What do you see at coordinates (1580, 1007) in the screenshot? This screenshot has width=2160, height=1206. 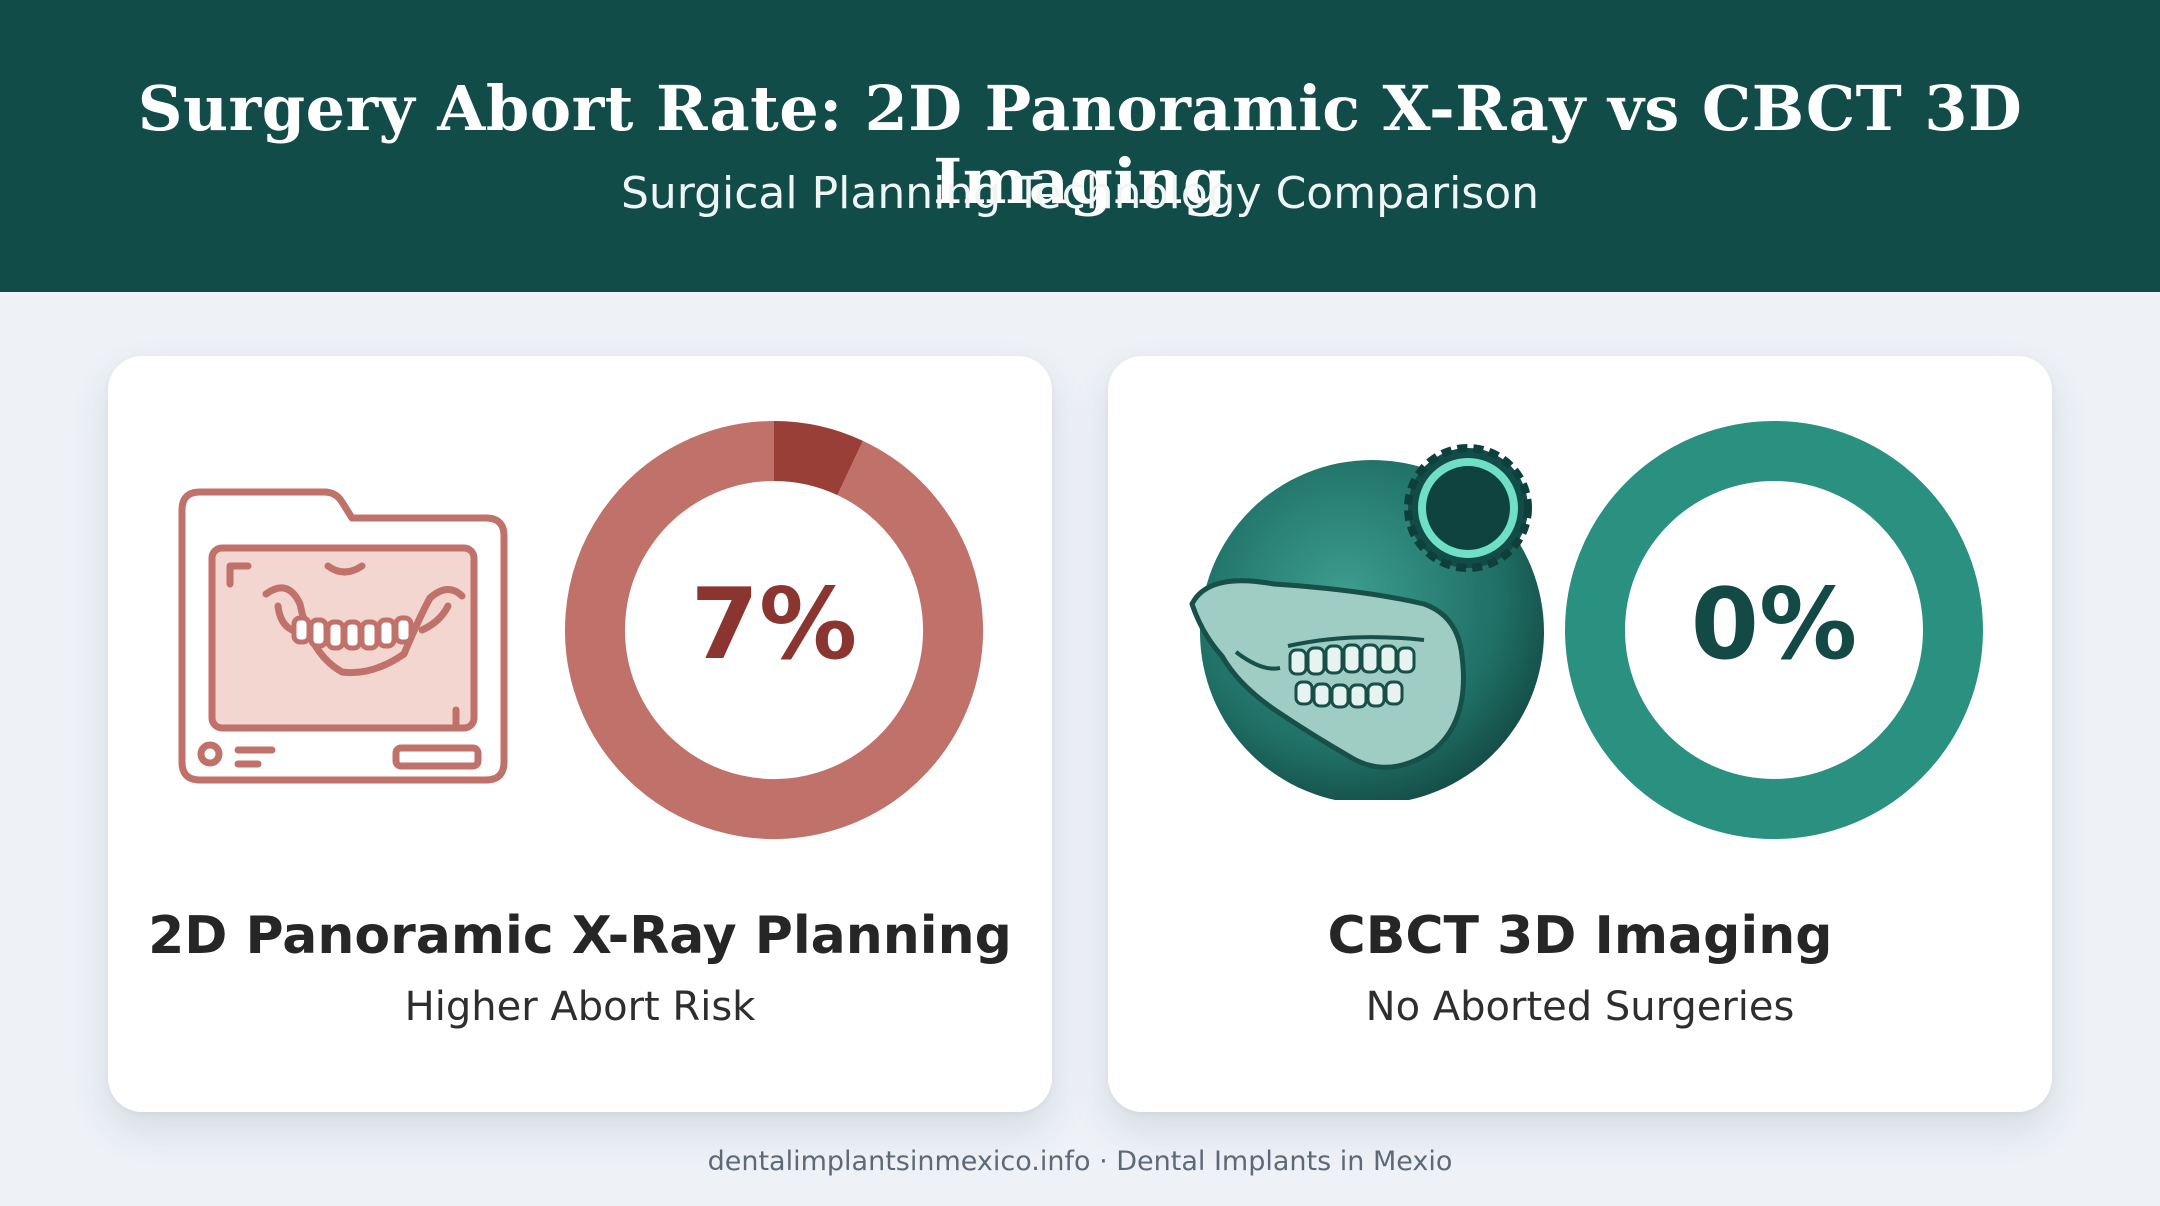 I see `card-subtitle-cbct: No Aborted Surgeries` at bounding box center [1580, 1007].